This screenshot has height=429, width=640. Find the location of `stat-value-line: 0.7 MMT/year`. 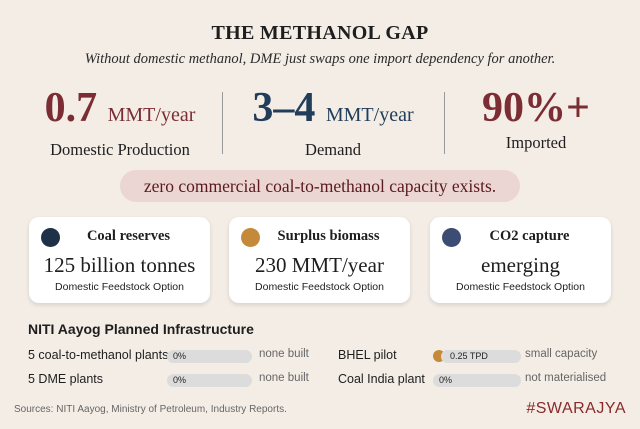

stat-value-line: 0.7 MMT/year is located at coordinates (120, 111).